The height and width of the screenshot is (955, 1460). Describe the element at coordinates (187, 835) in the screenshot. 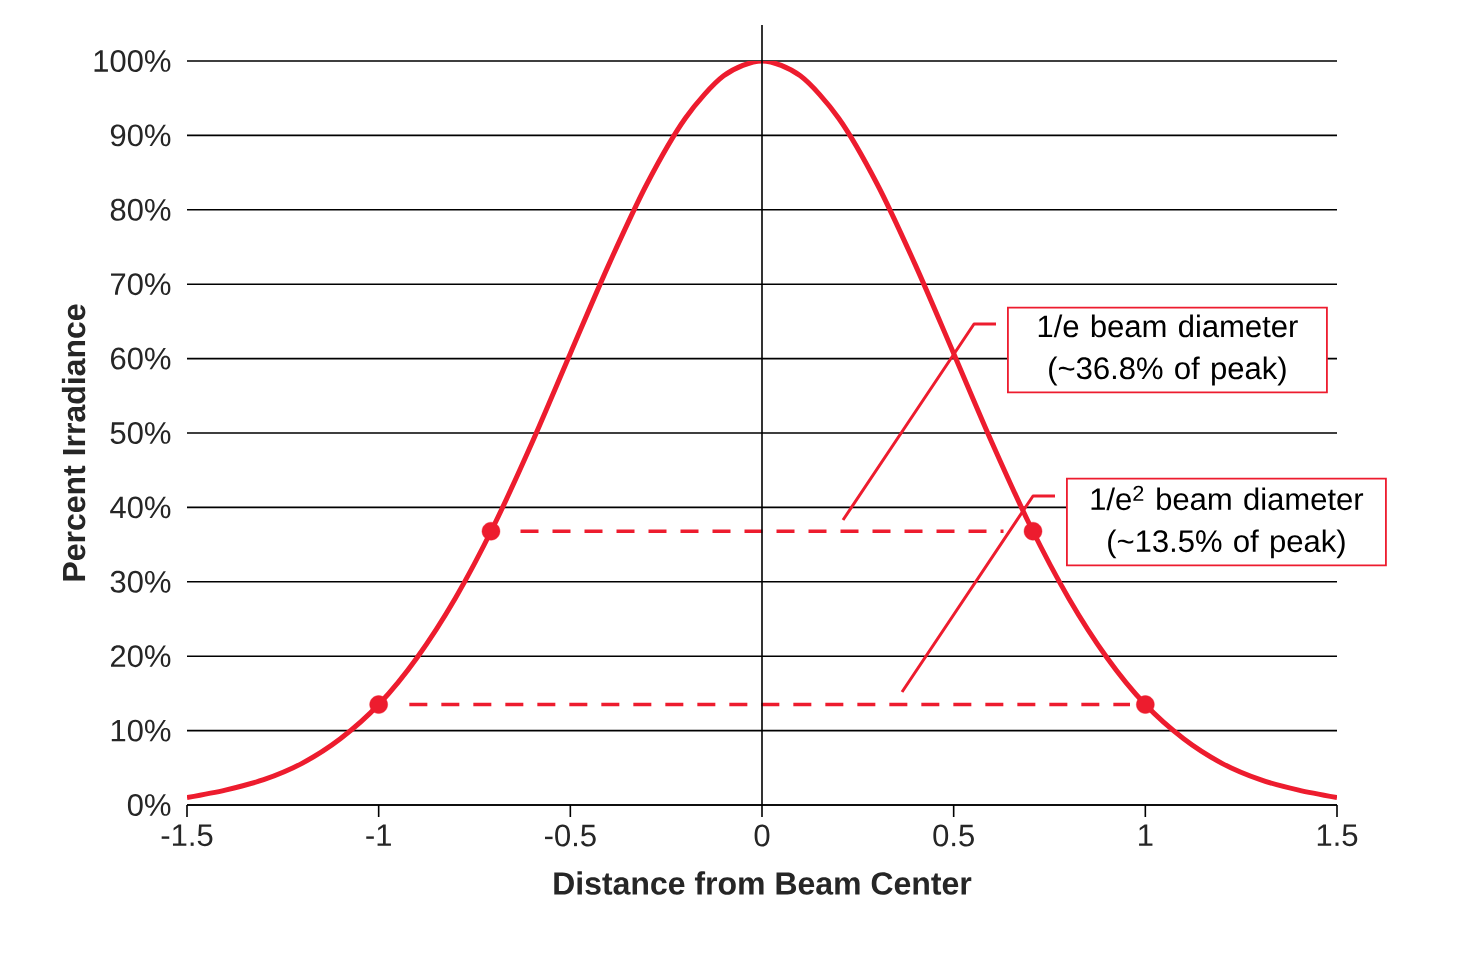

I see `x-tick-label: -1.5` at that location.